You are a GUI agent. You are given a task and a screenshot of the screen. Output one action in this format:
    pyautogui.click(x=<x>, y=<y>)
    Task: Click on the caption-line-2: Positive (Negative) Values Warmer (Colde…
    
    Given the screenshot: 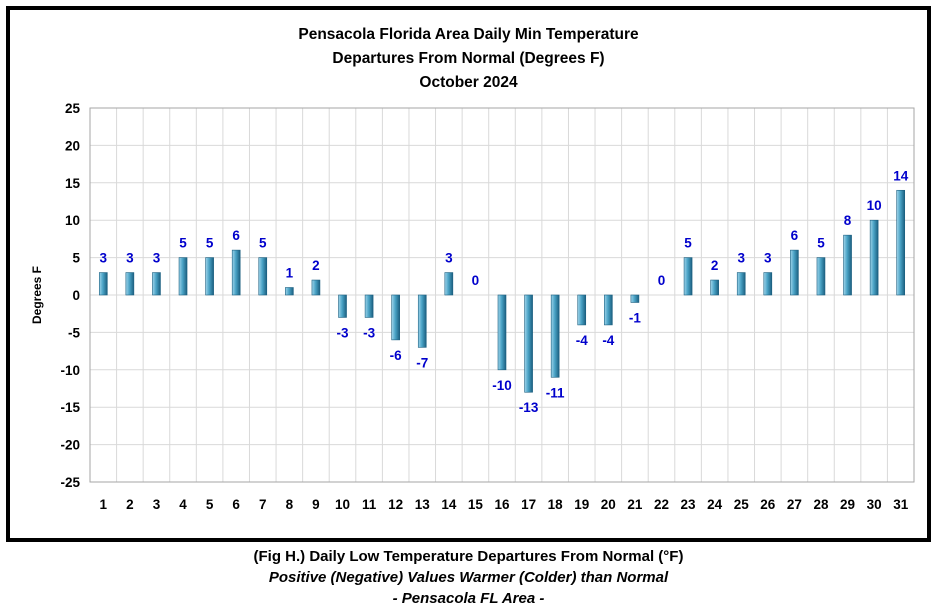 What is the action you would take?
    pyautogui.click(x=468, y=577)
    